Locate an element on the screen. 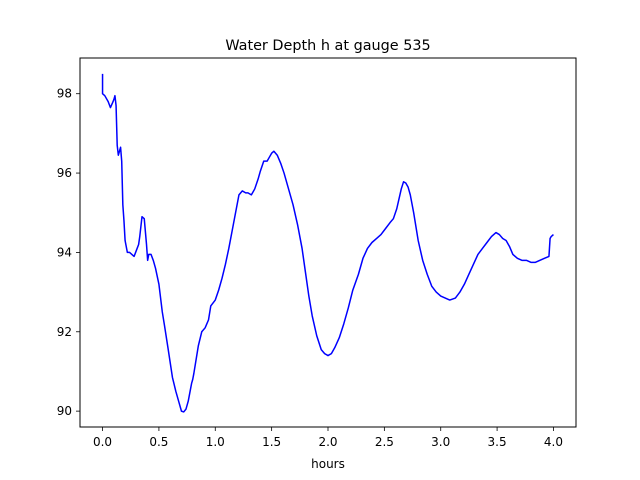 This screenshot has height=480, width=640. y-tick-label: 96 is located at coordinates (64, 173).